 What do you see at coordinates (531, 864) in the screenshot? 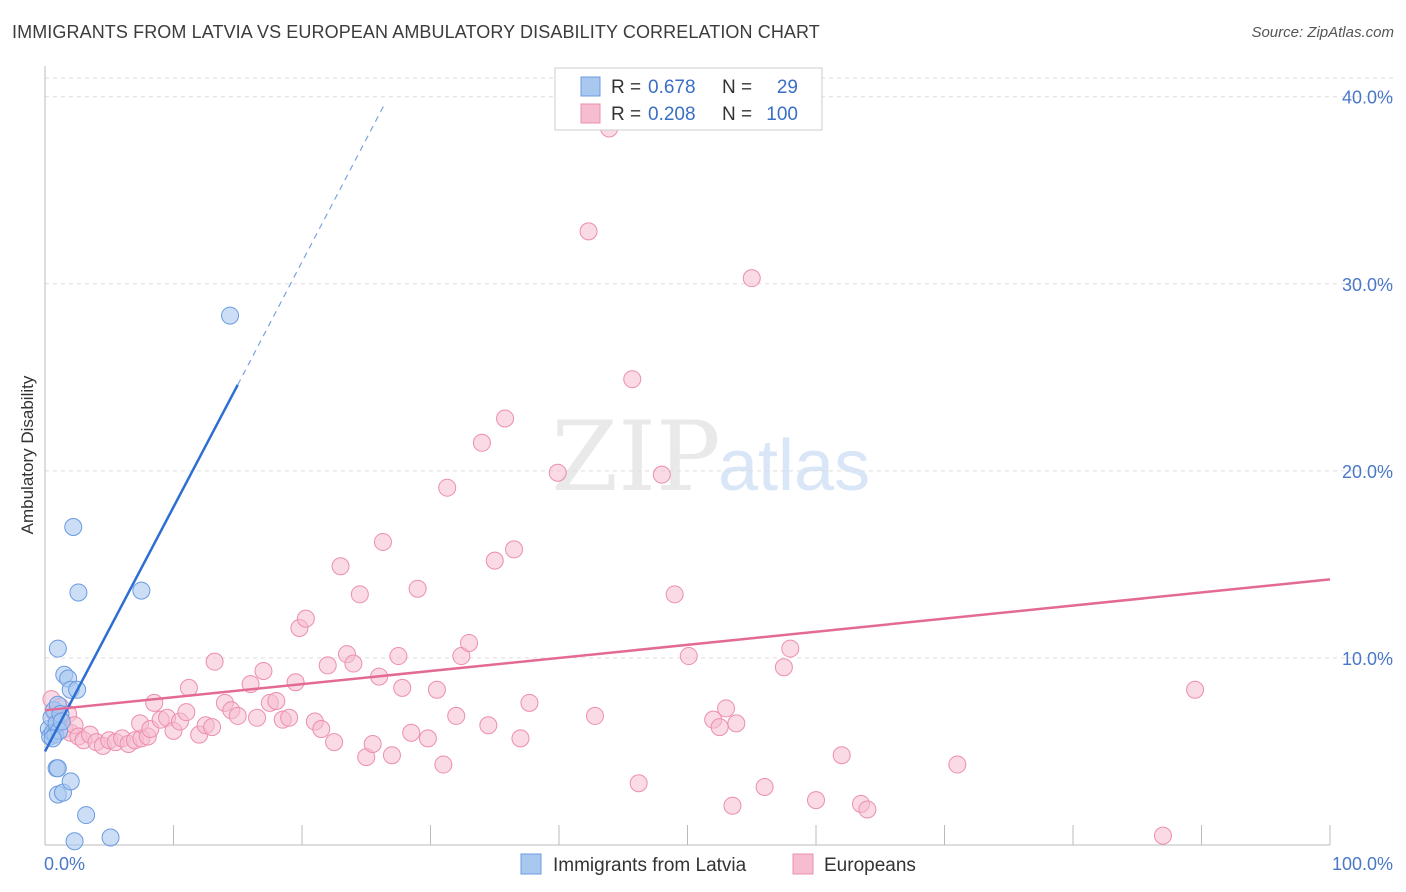
I see `bottom-legend-swatch-latvia` at bounding box center [531, 864].